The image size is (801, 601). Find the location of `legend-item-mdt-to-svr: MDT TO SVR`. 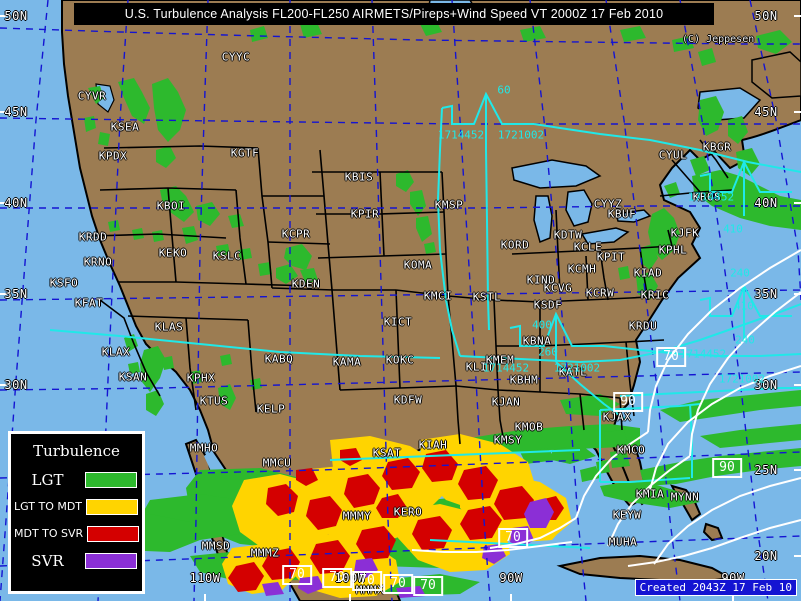

legend-item-mdt-to-svr: MDT TO SVR is located at coordinates (76, 533).